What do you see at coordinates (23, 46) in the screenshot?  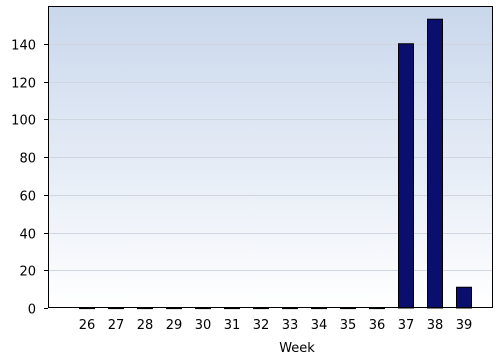 I see `y-tick-label: 140` at bounding box center [23, 46].